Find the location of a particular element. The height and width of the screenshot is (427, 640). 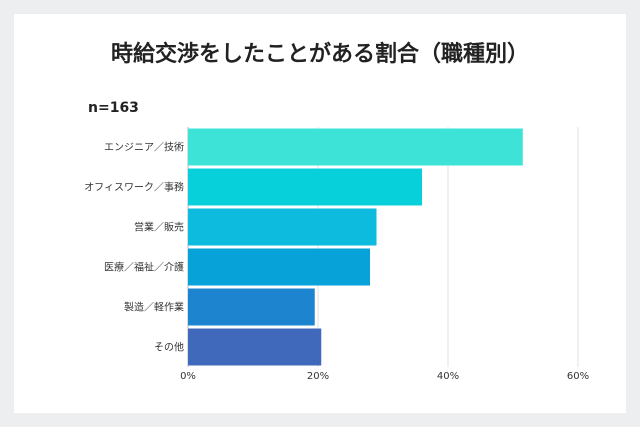

category-label: その他 is located at coordinates (169, 347).